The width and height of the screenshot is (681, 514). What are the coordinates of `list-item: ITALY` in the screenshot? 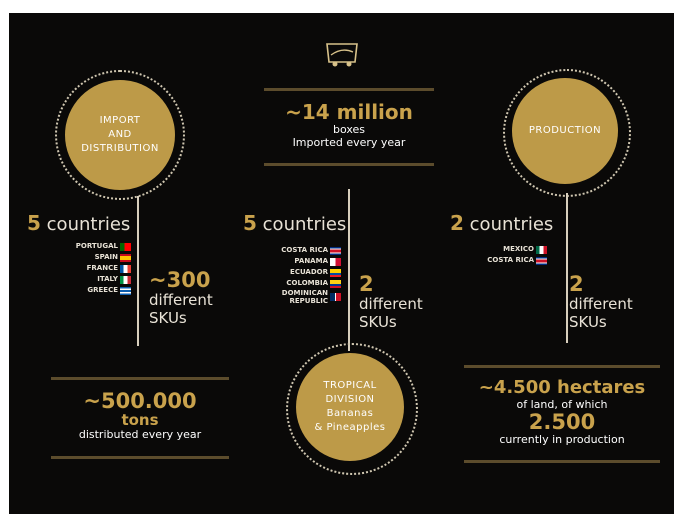 It's located at (82, 279).